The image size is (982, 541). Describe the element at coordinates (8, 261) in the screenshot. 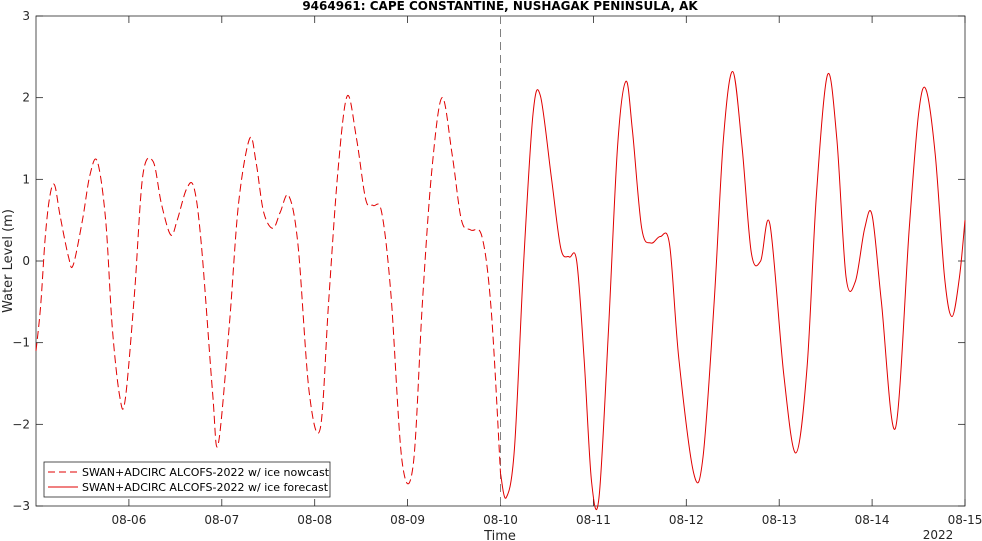

I see `y-axis-label: Water Level (m)` at that location.